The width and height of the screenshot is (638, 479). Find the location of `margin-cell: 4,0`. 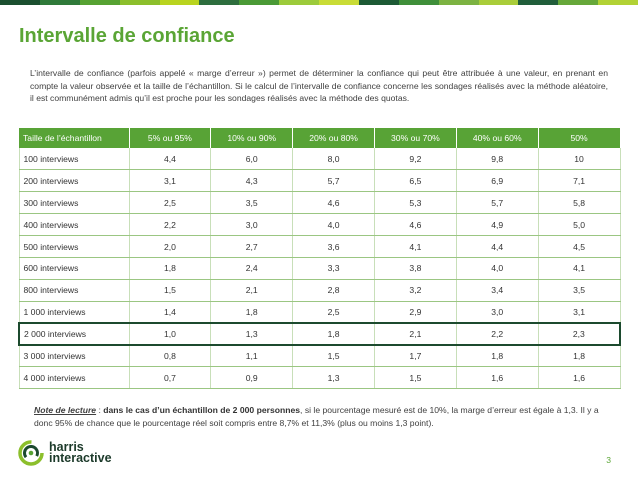

margin-cell: 4,0 is located at coordinates (333, 225).